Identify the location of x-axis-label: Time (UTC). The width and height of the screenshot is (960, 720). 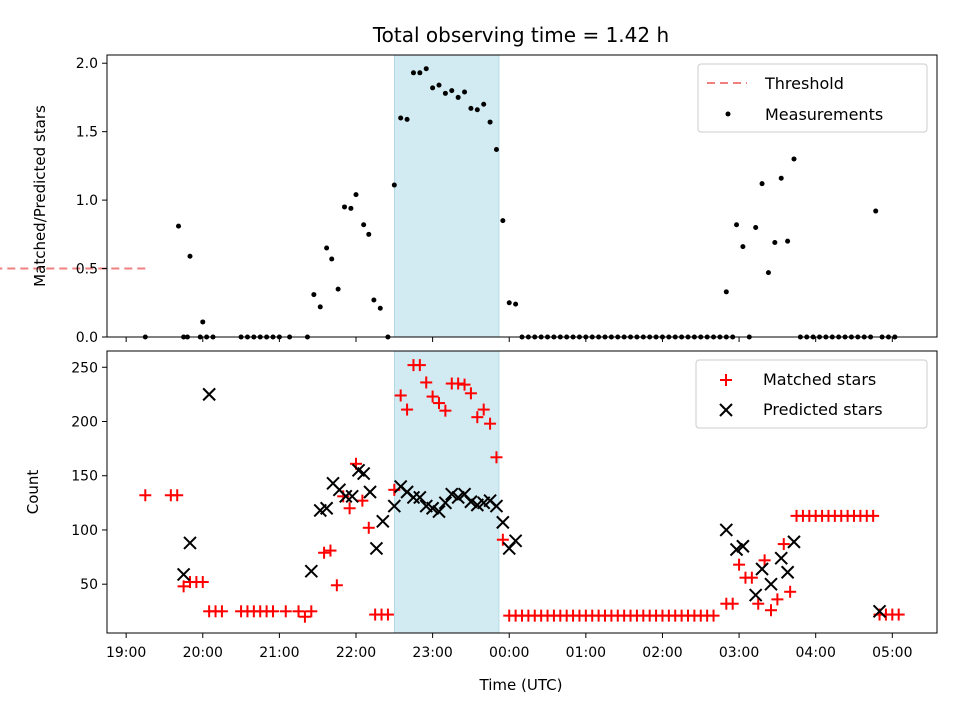
(521, 685).